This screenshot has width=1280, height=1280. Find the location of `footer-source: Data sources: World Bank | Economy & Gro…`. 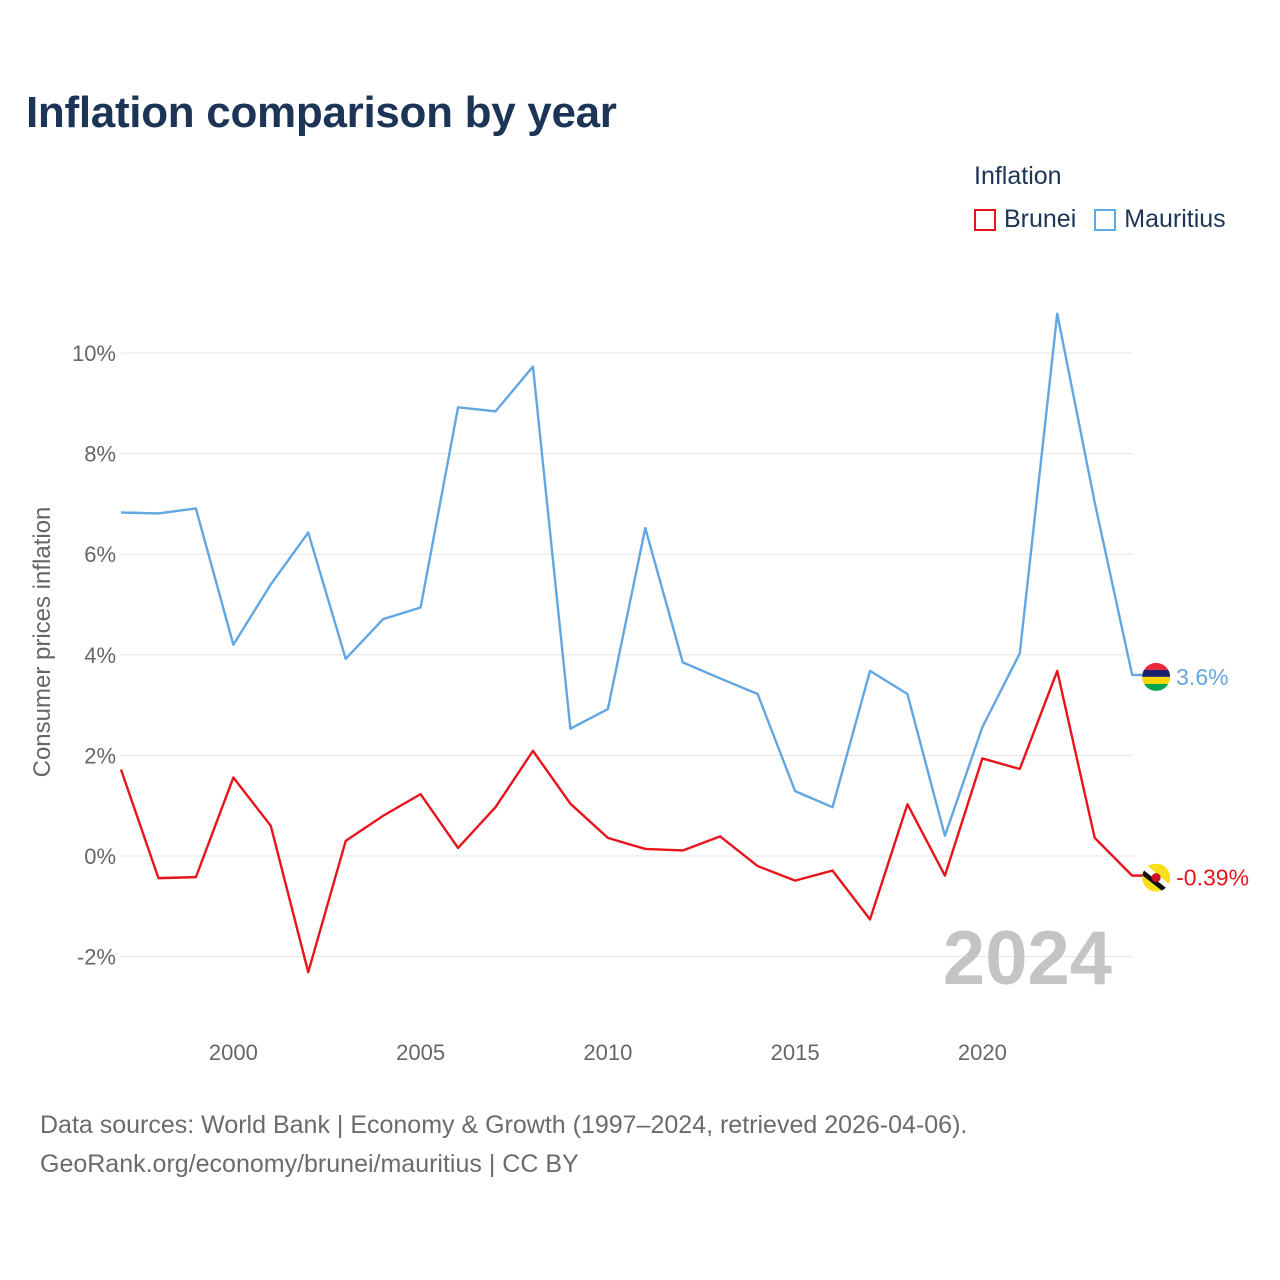

footer-source: Data sources: World Bank | Economy & Gro… is located at coordinates (504, 1125).